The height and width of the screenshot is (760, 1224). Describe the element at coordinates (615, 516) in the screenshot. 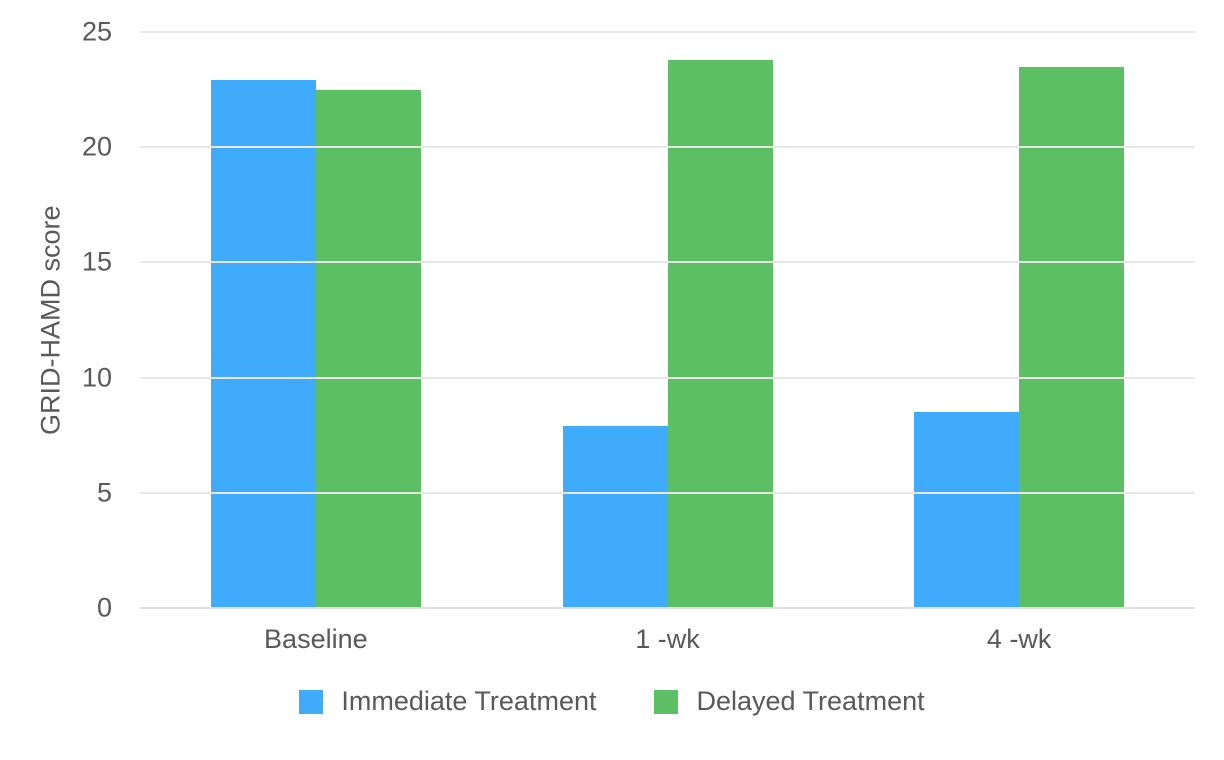

I see `bar-immediate-treatment-1-wk` at that location.